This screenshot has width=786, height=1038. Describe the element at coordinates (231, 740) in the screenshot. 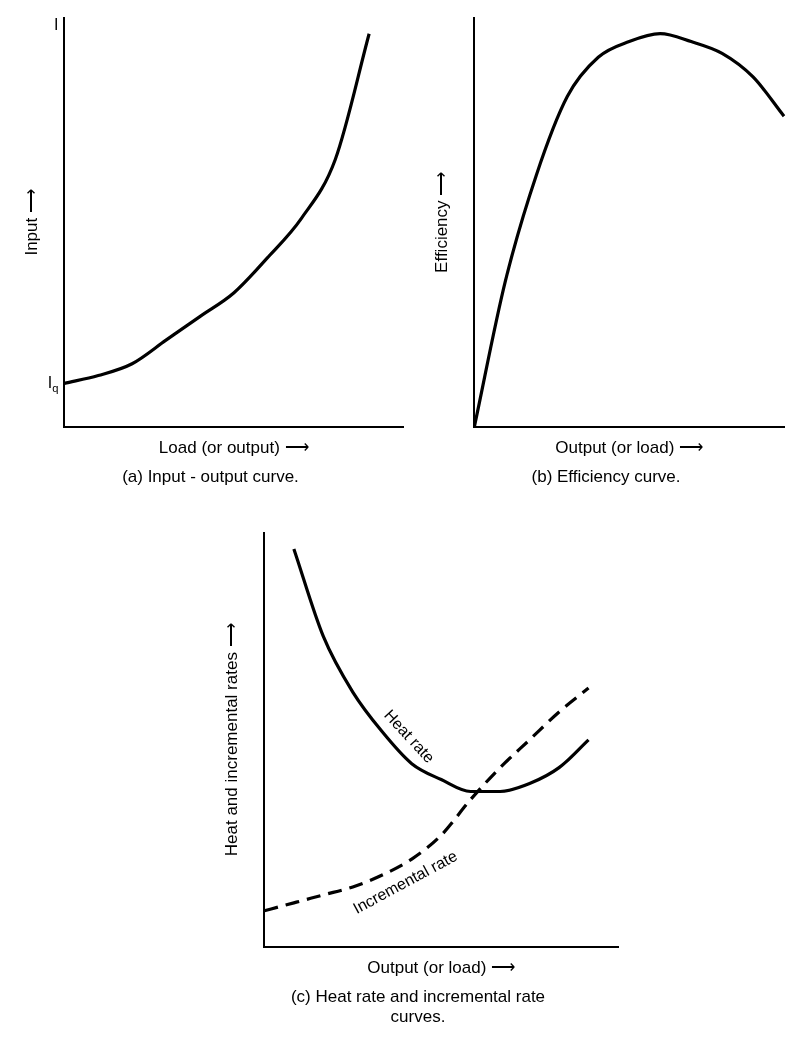

I see `y-axis-title: Heat and incremental rates ⟶` at that location.